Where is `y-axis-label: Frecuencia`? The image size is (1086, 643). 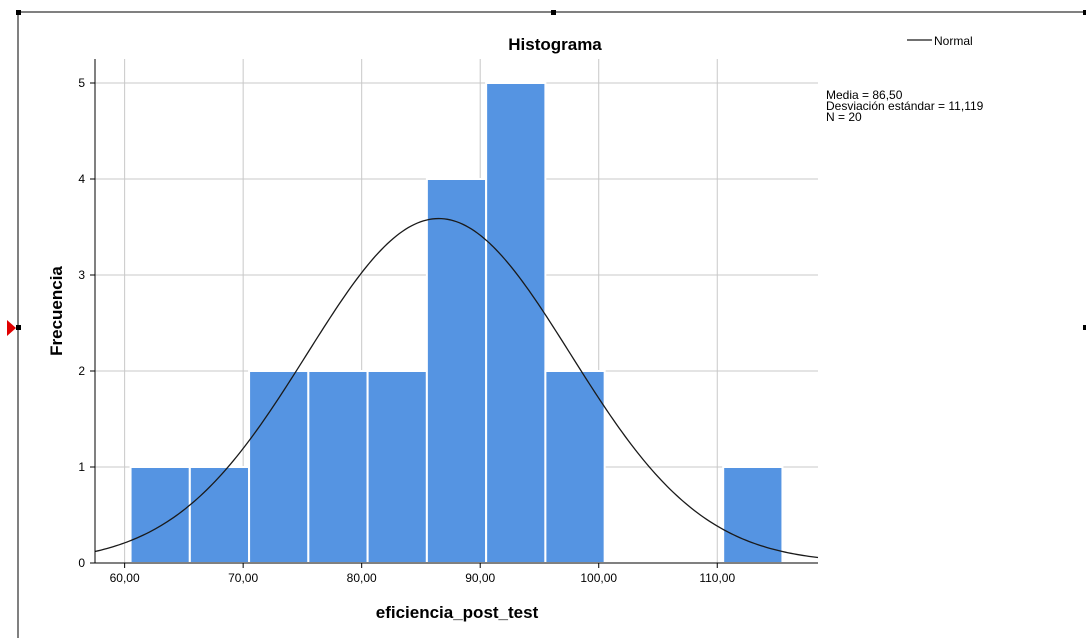
y-axis-label: Frecuencia is located at coordinates (56, 311).